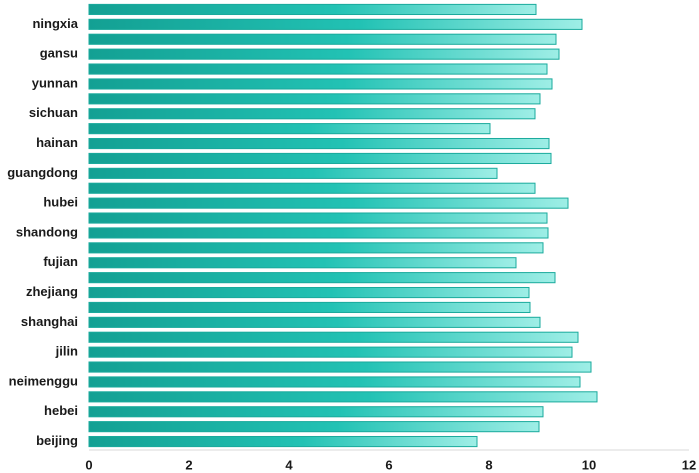  Describe the element at coordinates (60, 261) in the screenshot. I see `y-tick-label: fujian` at that location.